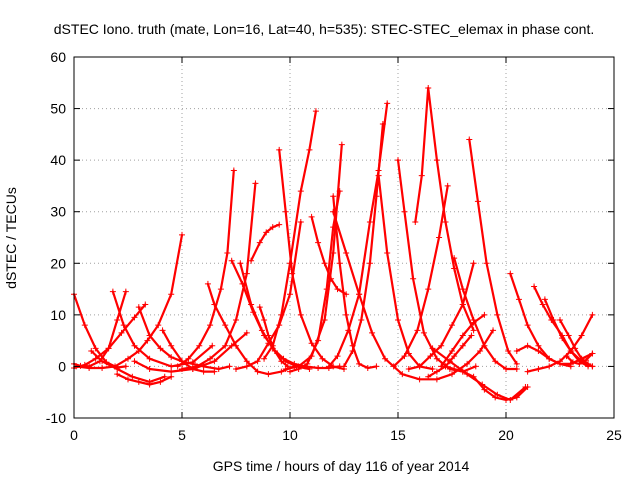 This screenshot has height=480, width=640. I want to click on x-tick-label: 0, so click(74, 435).